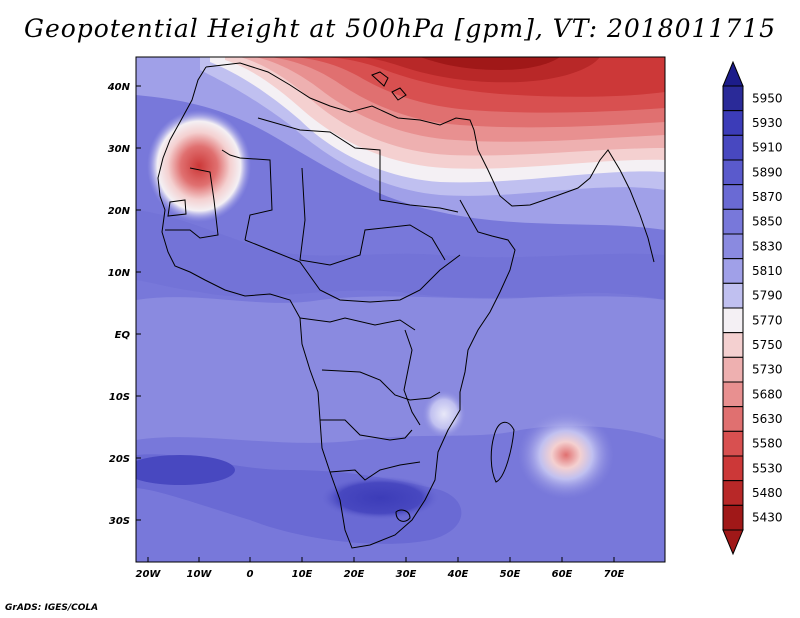 Image resolution: width=800 pixels, height=618 pixels. Describe the element at coordinates (767, 246) in the screenshot. I see `colorbar-label: 5830` at that location.